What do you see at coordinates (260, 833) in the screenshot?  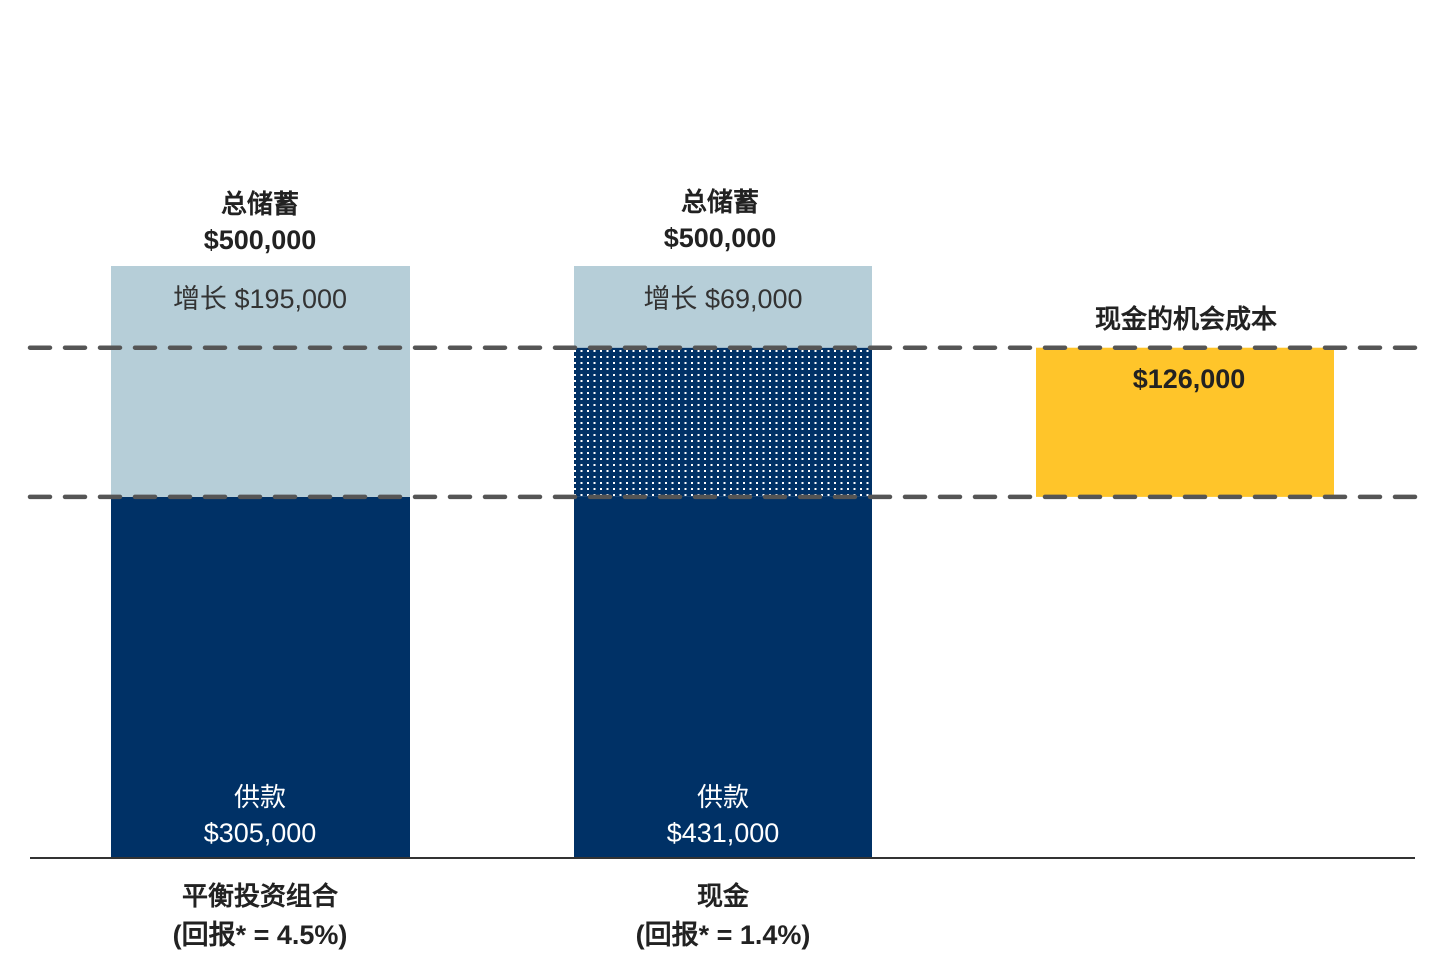 I see `contrib-value-balanced: $305,000` at bounding box center [260, 833].